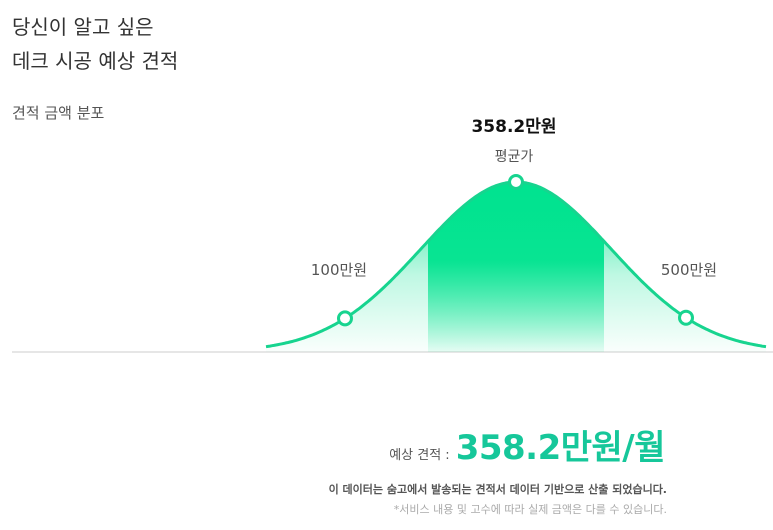  What do you see at coordinates (419, 455) in the screenshot?
I see `estimate-label: 예상 견적 :` at bounding box center [419, 455].